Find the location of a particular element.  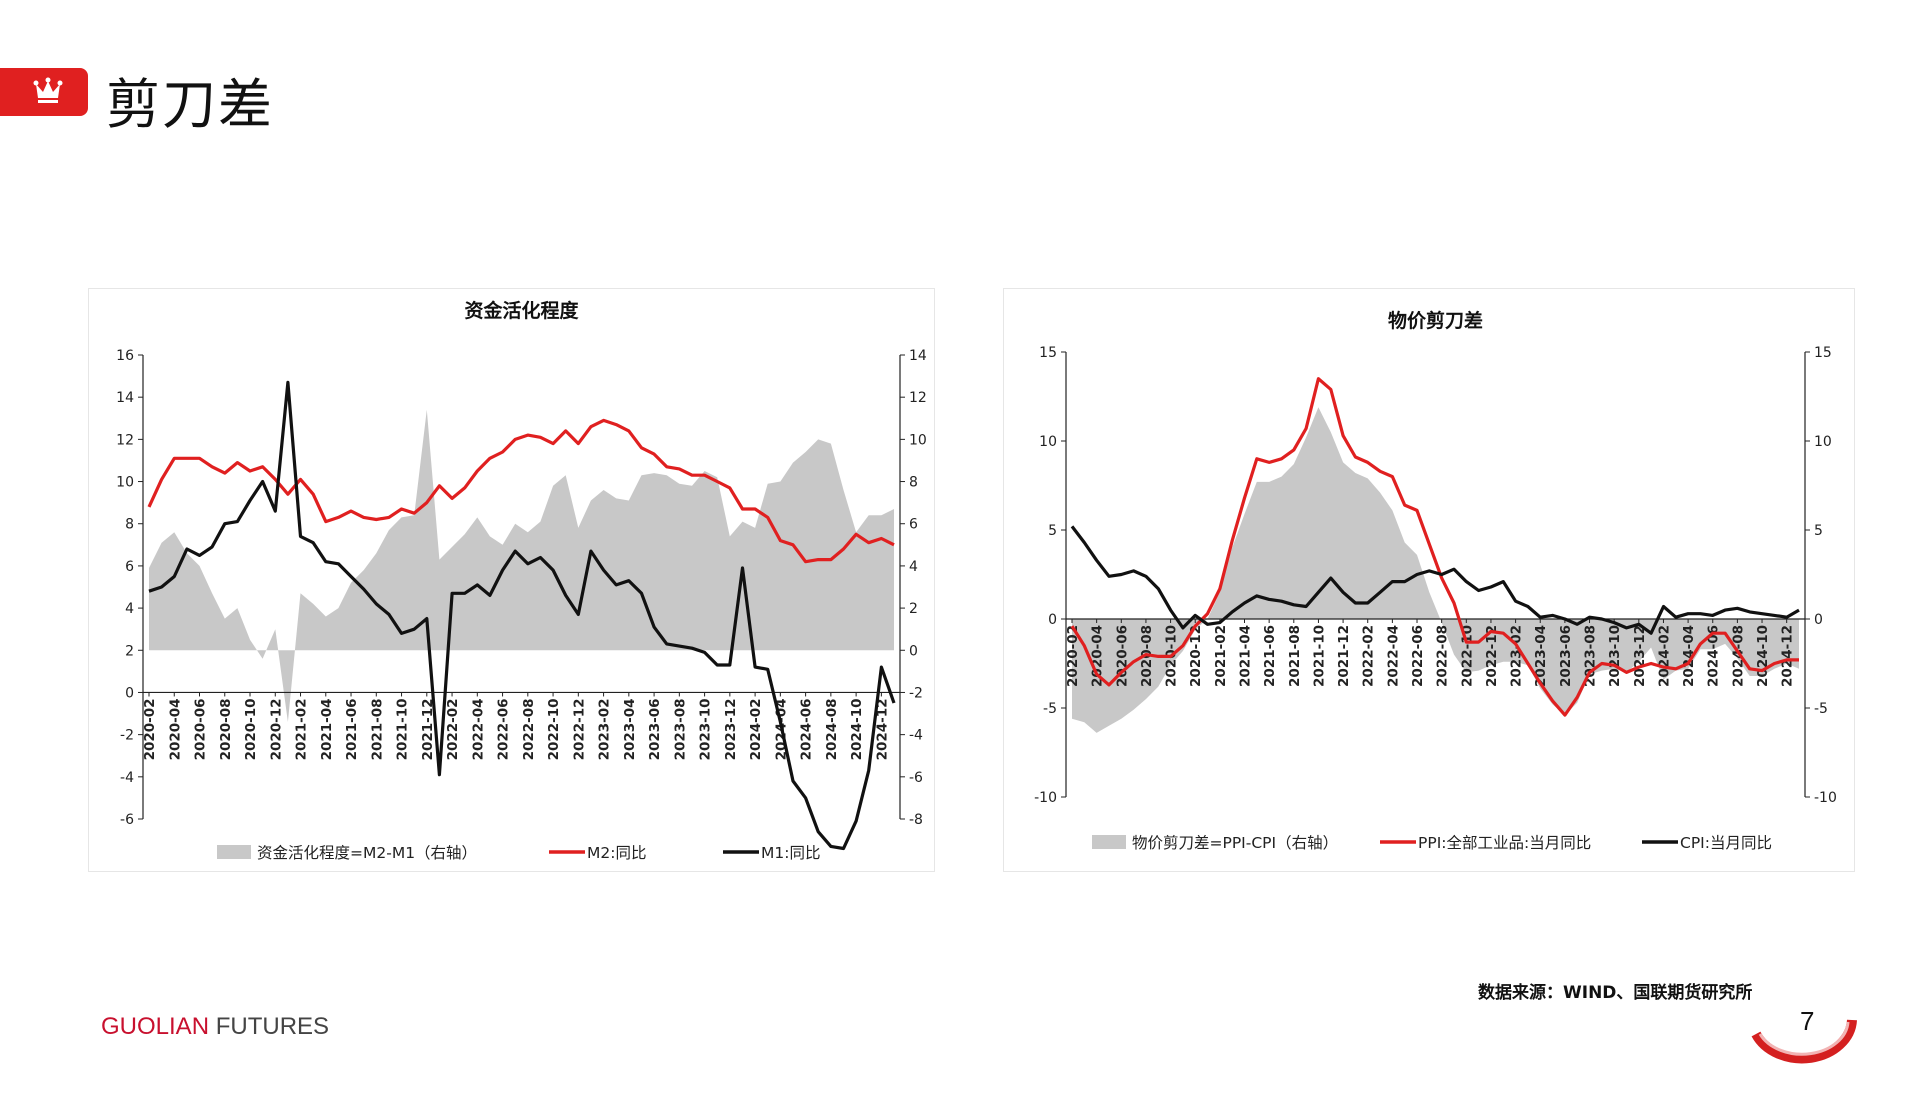

legend-label: M2:同比 is located at coordinates (616, 853).